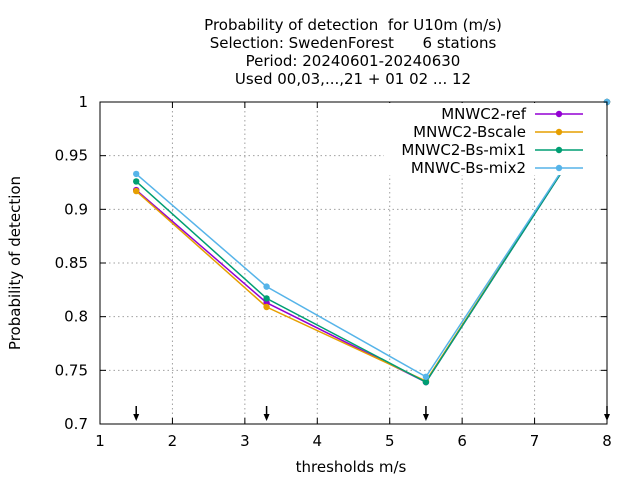  What do you see at coordinates (351, 467) in the screenshot?
I see `x-axis-label: thresholds m/s` at bounding box center [351, 467].